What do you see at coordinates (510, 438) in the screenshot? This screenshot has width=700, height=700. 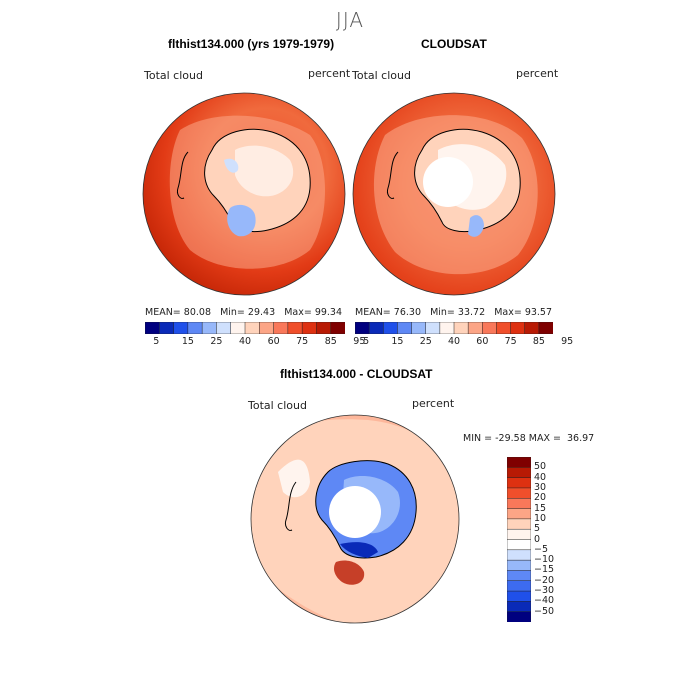 I see `panel3-min-value: -29.58` at bounding box center [510, 438].